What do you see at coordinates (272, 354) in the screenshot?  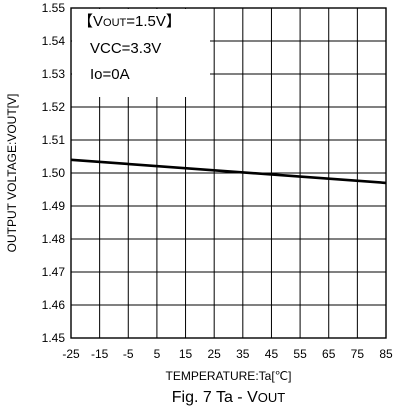 I see `x-tick-label: 45` at bounding box center [272, 354].